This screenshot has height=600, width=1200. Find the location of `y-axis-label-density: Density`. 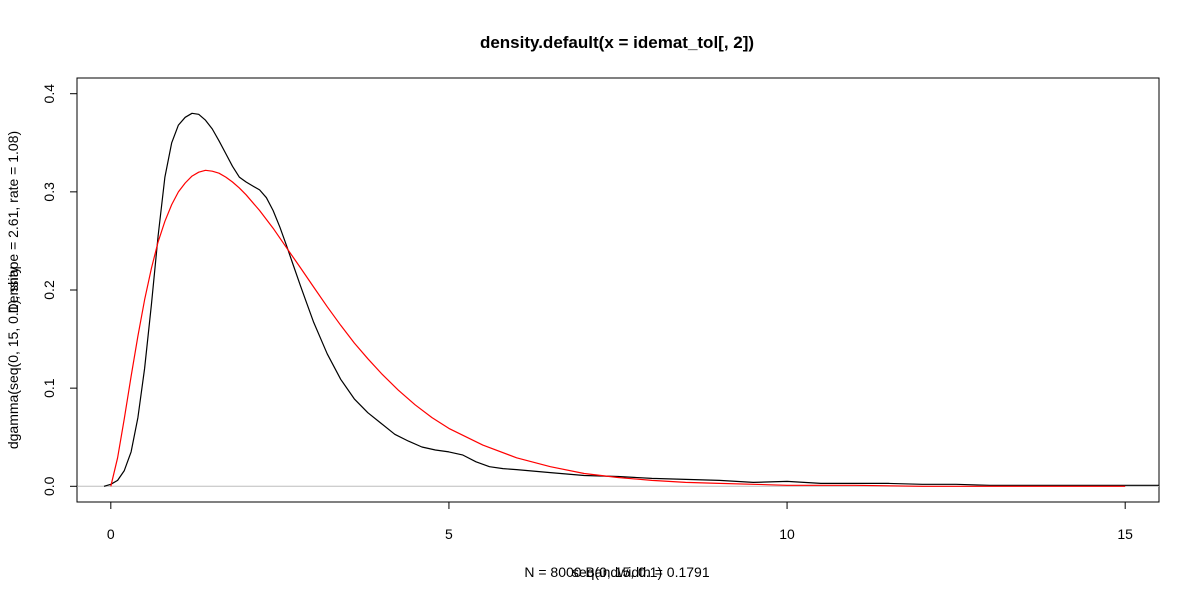

y-axis-label-density: Density is located at coordinates (13, 290).